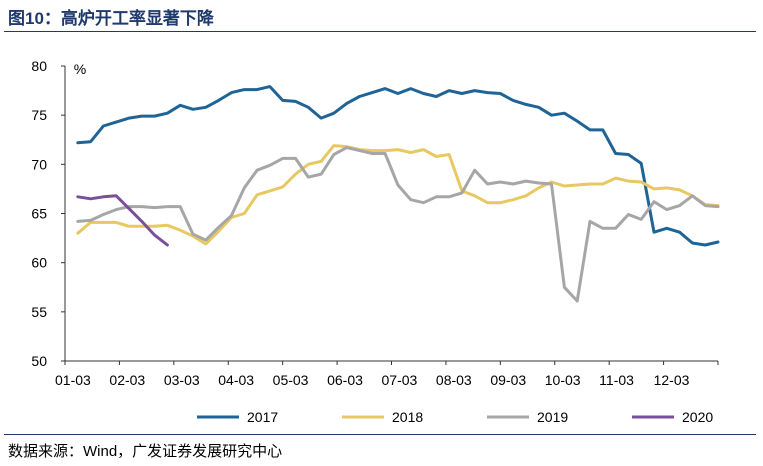 The image size is (763, 466). Describe the element at coordinates (39, 214) in the screenshot. I see `y-tick-label: 65` at that location.